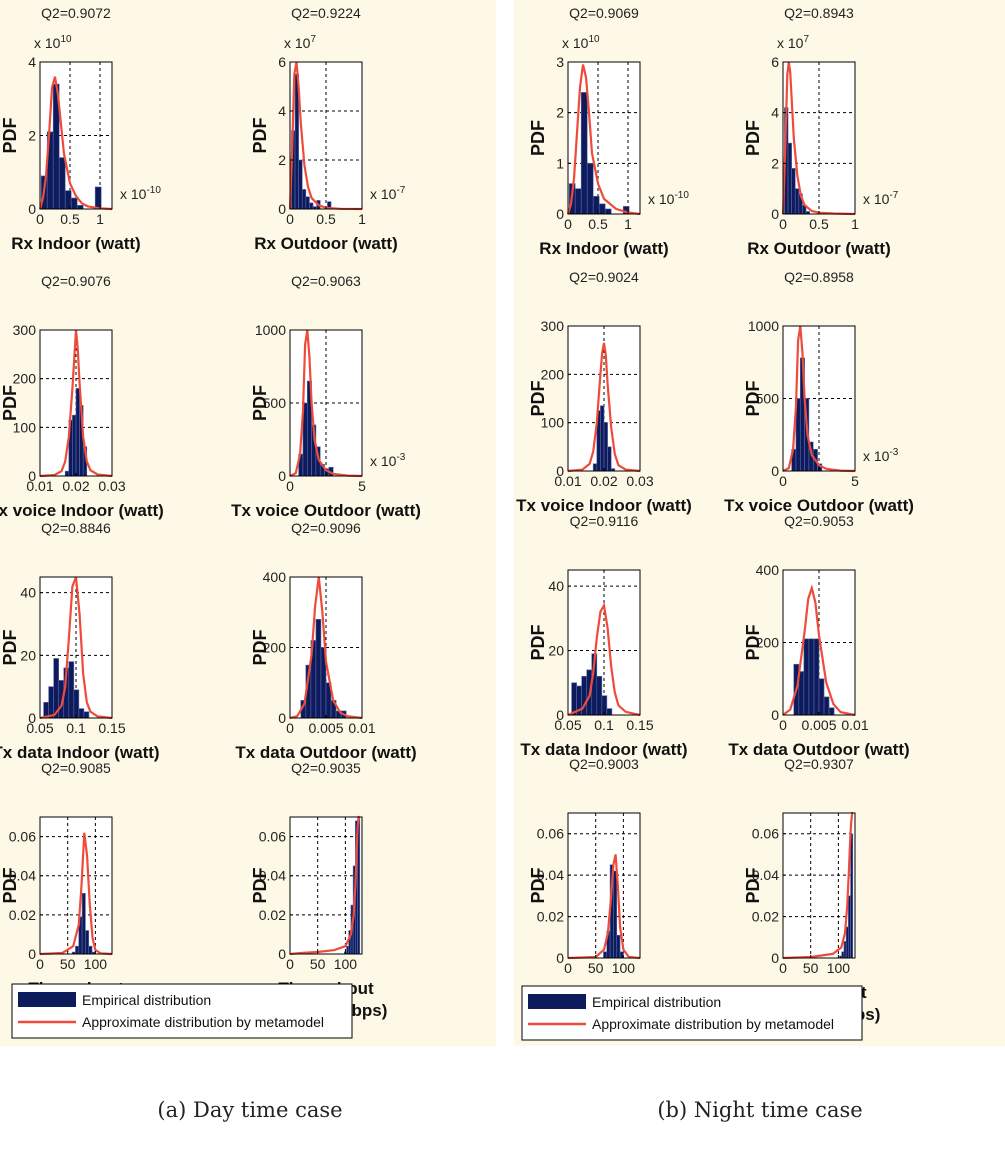  Describe the element at coordinates (250, 1110) in the screenshot. I see `caption-day: (a) Day time case` at that location.